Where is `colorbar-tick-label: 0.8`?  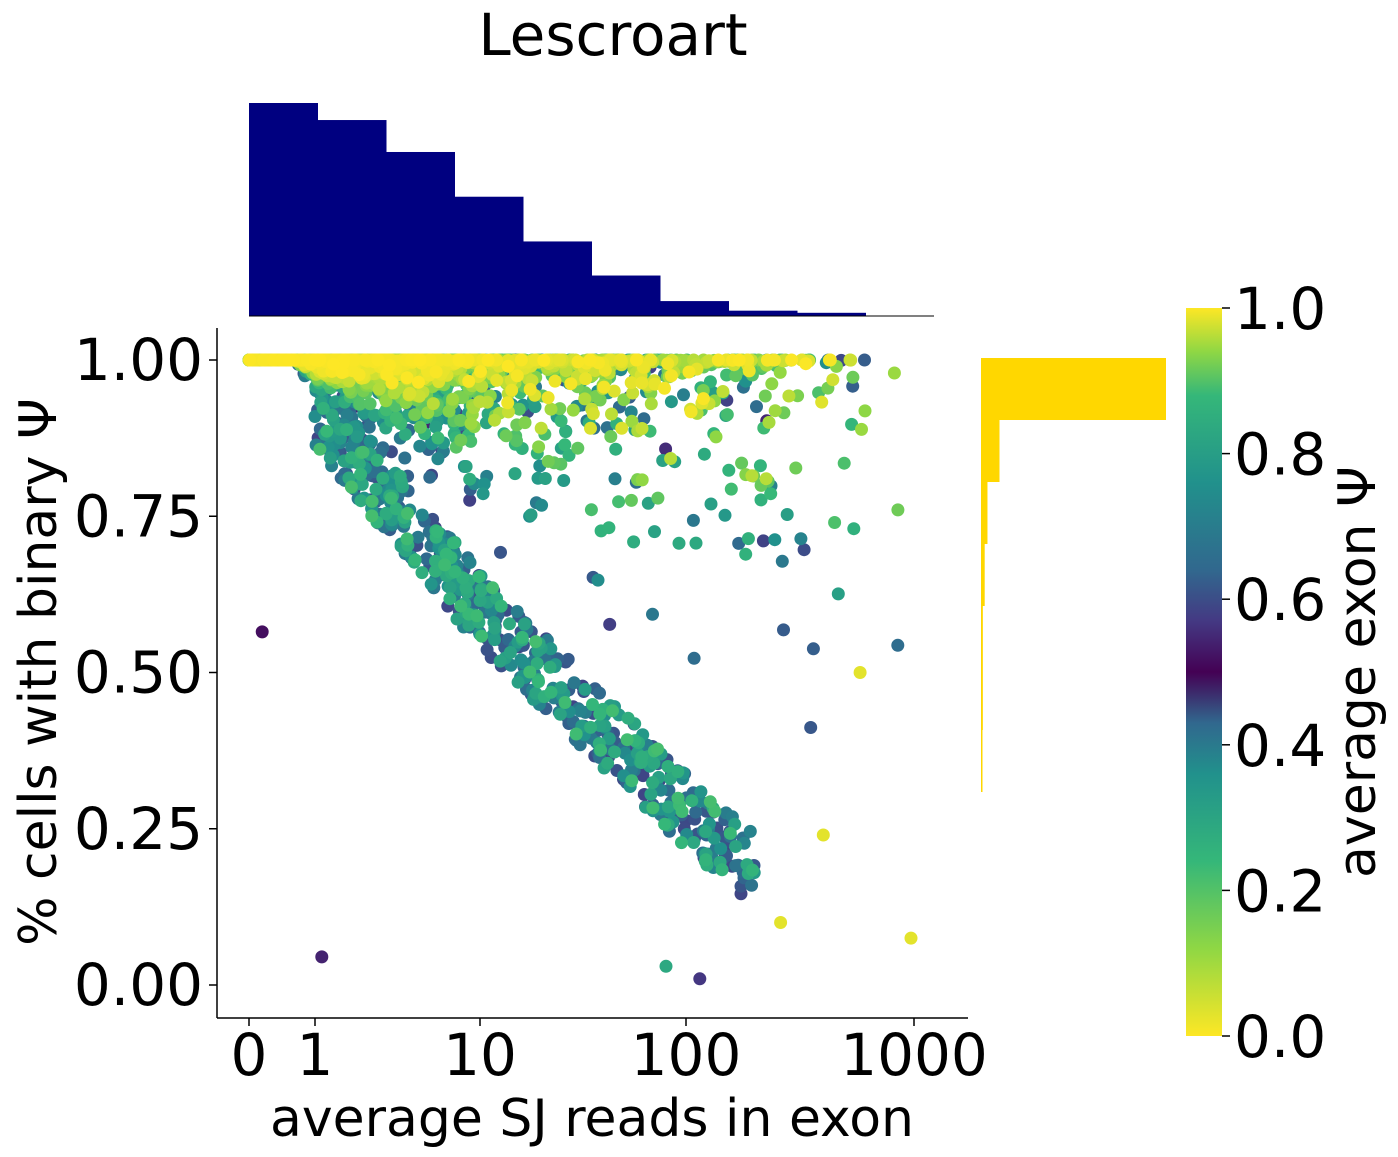 colorbar-tick-label: 0.8 is located at coordinates (1280, 455).